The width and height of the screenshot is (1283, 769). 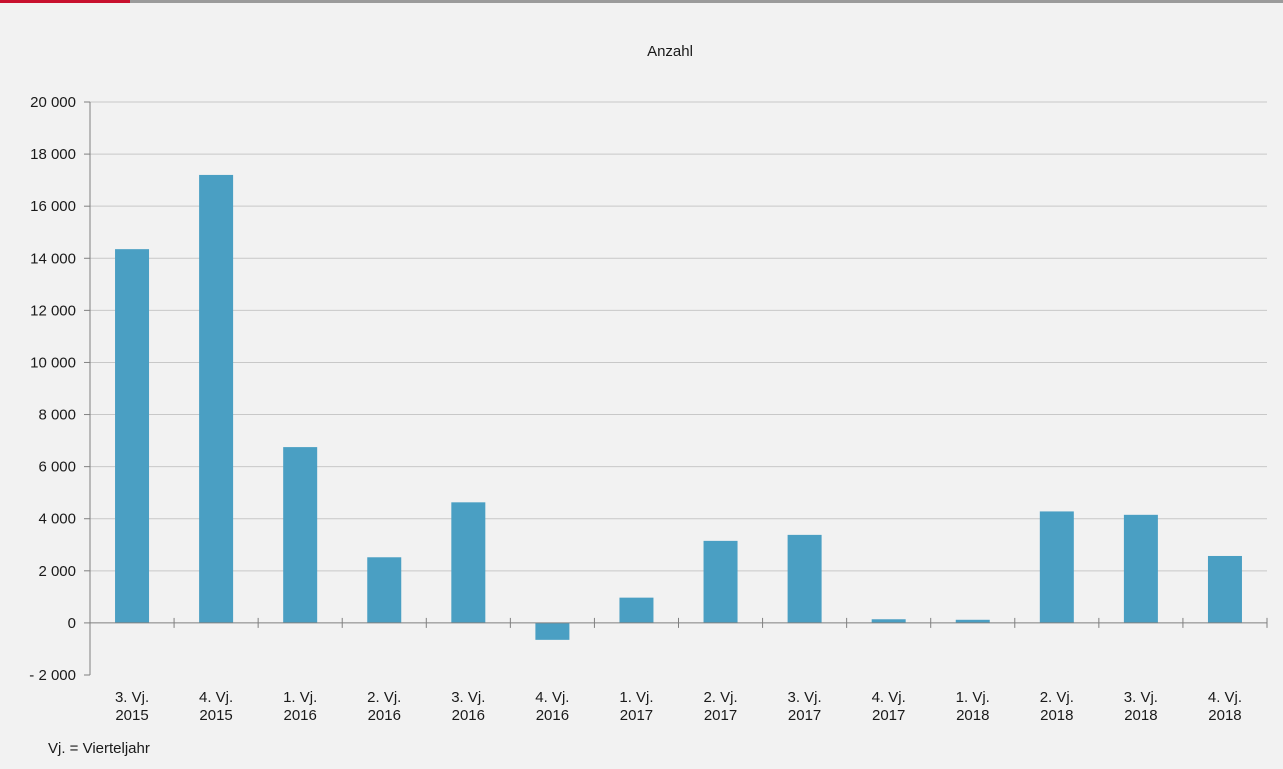 What do you see at coordinates (636, 706) in the screenshot?
I see `x-tick-label: 1. Vj. 2017` at bounding box center [636, 706].